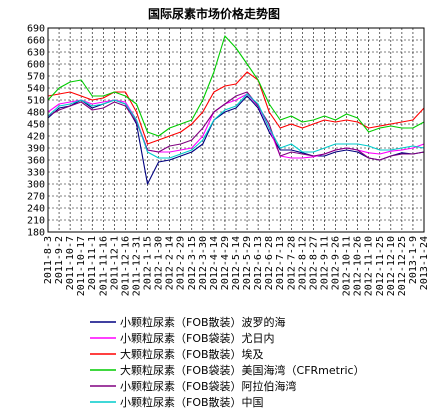 The height and width of the screenshot is (419, 441). Describe the element at coordinates (402, 266) in the screenshot. I see `x-tick-label: 2012-12-25` at that location.